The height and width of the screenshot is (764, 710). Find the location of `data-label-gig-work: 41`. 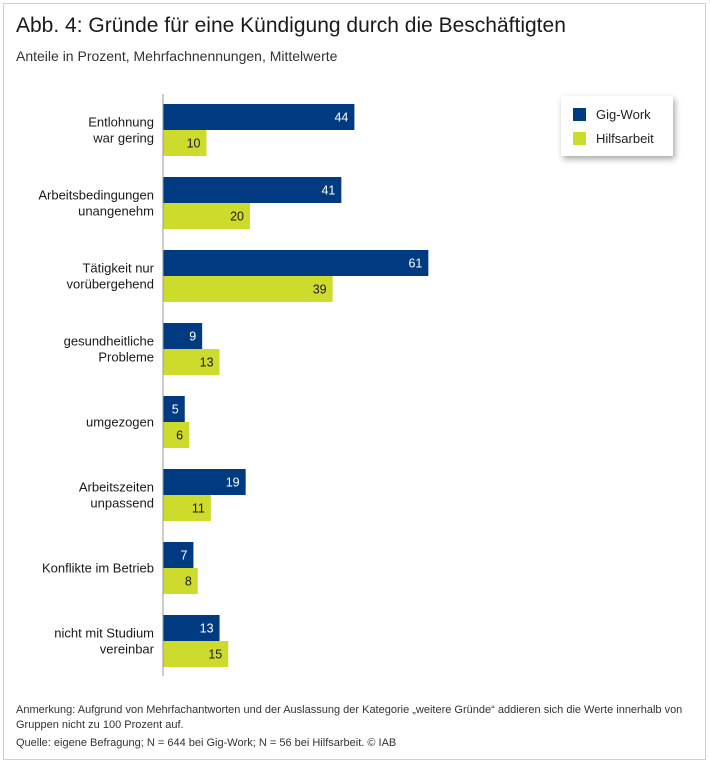

data-label-gig-work: 41 is located at coordinates (328, 191).